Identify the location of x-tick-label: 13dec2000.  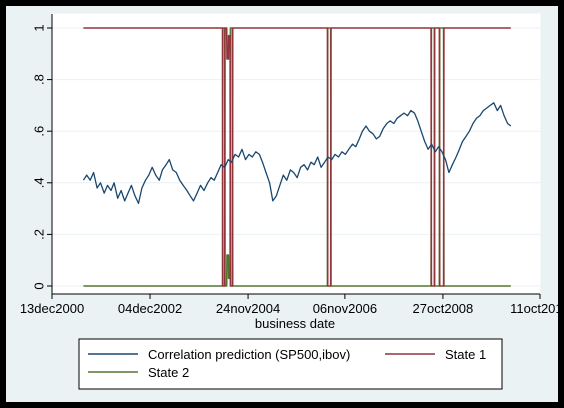
(52, 308).